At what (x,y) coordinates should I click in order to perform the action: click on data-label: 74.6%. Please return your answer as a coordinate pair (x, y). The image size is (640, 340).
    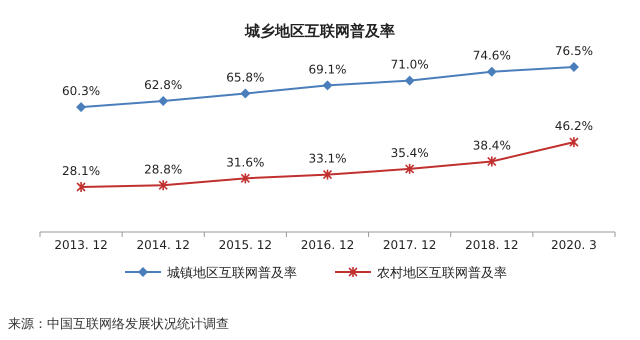
    Looking at the image, I should click on (491, 55).